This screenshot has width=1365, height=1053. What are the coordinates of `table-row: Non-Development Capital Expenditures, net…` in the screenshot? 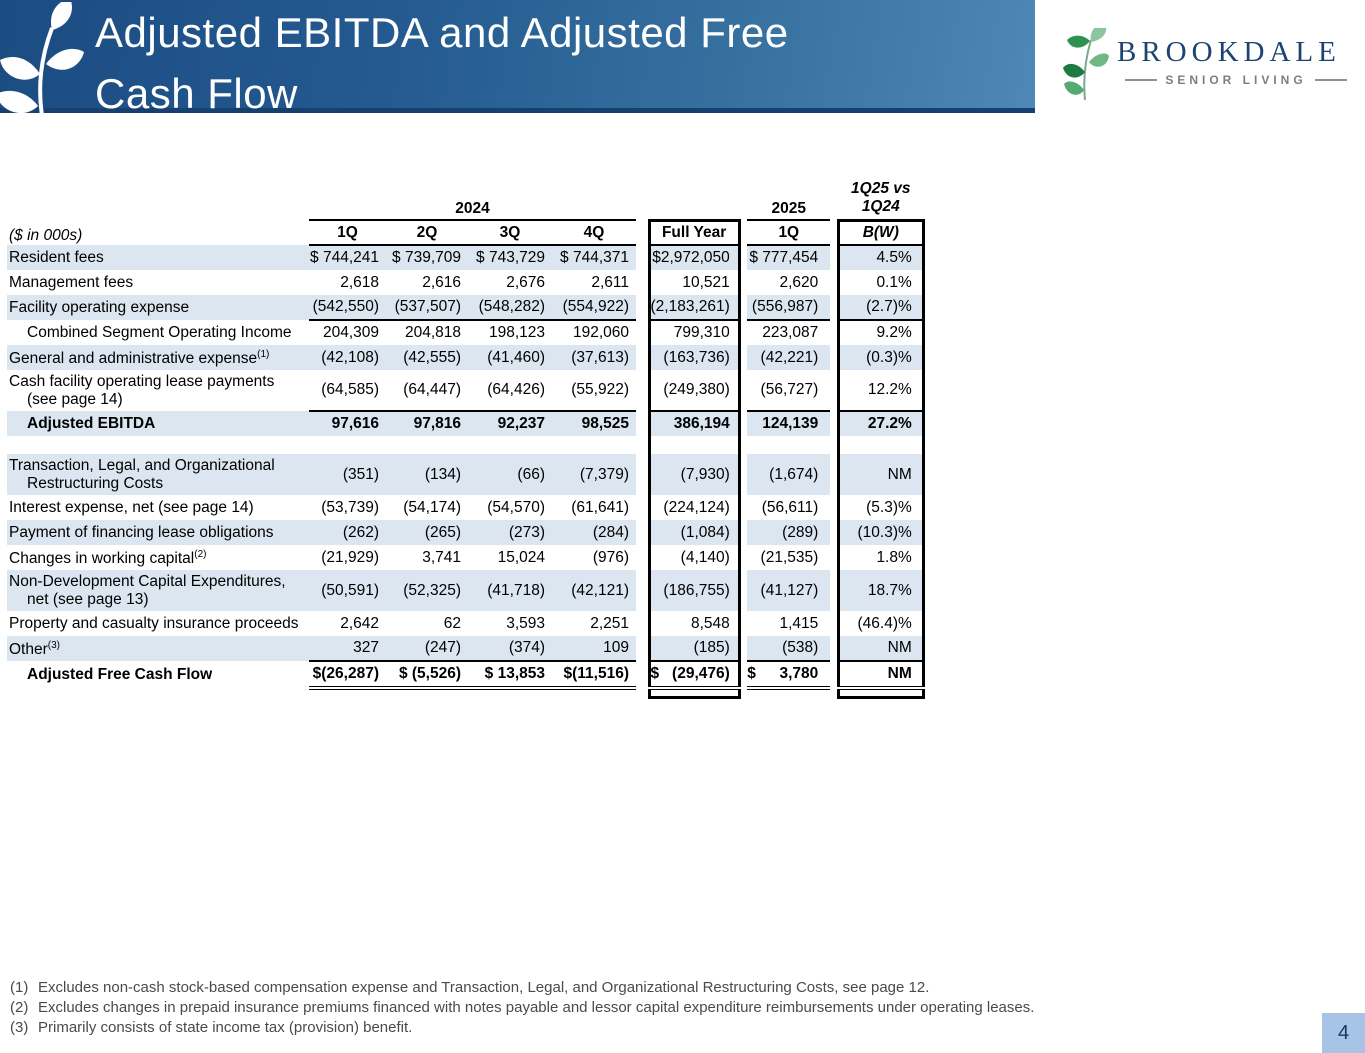 It's located at (466, 590).